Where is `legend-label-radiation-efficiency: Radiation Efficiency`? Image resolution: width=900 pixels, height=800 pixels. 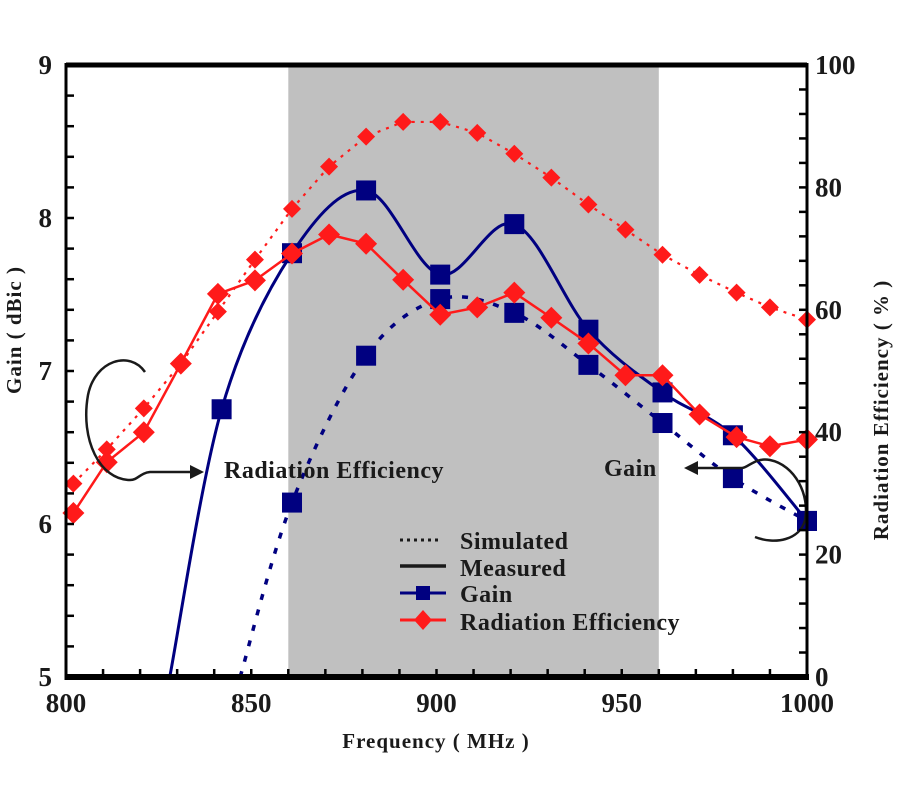 legend-label-radiation-efficiency: Radiation Efficiency is located at coordinates (570, 623).